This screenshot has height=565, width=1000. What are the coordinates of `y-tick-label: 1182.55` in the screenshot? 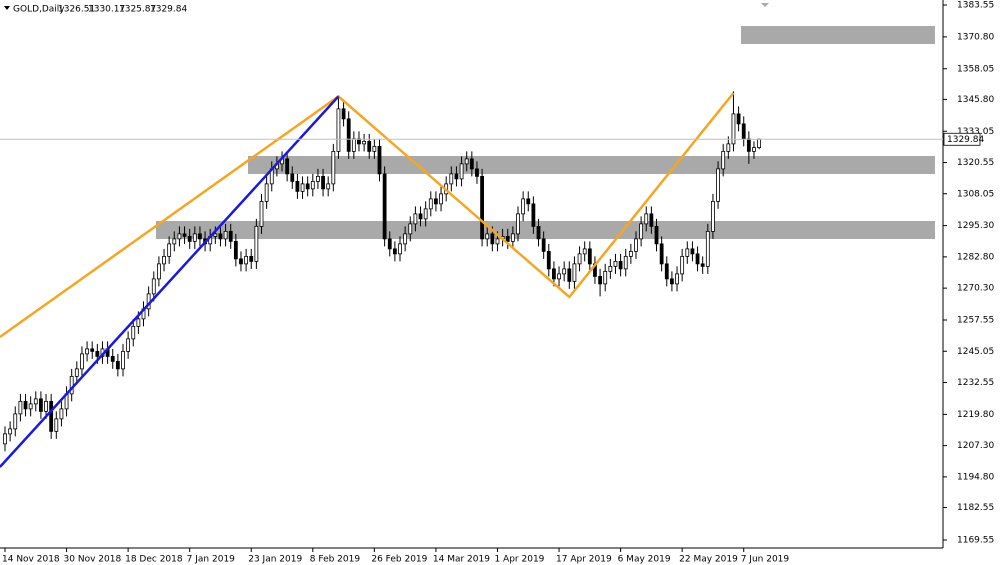 It's located at (975, 508).